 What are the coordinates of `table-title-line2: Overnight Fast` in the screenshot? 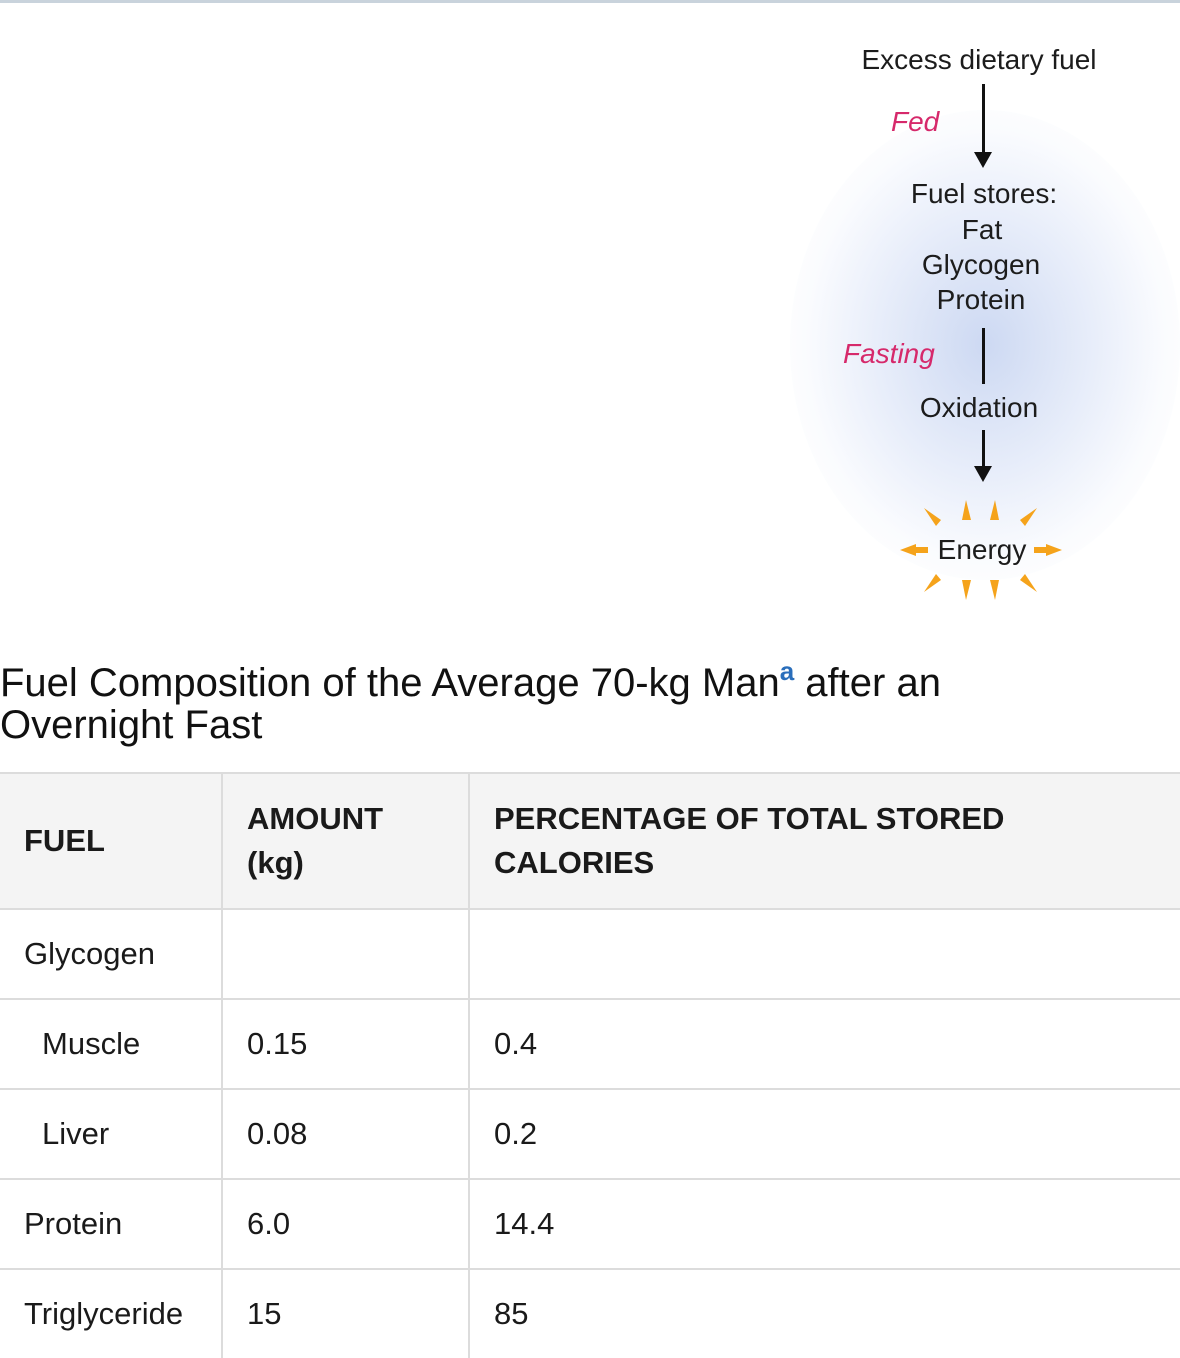 It's located at (131, 725).